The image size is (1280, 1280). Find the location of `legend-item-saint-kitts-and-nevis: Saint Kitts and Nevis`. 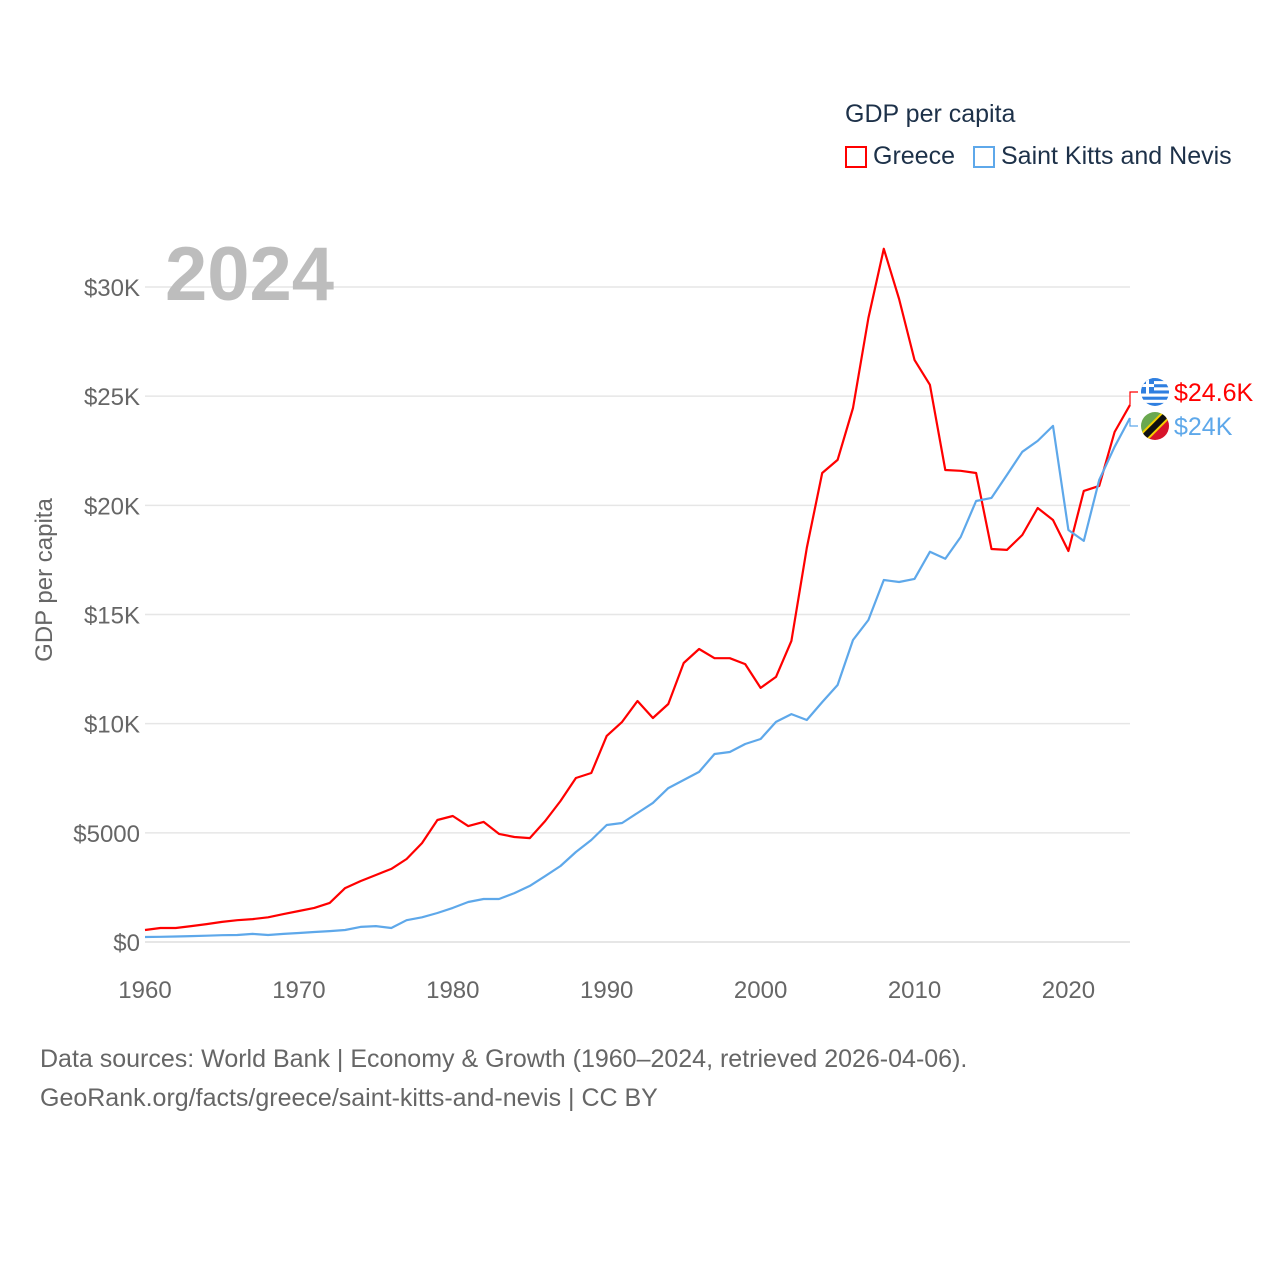

legend-item-saint-kitts-and-nevis: Saint Kitts and Nevis is located at coordinates (1102, 156).